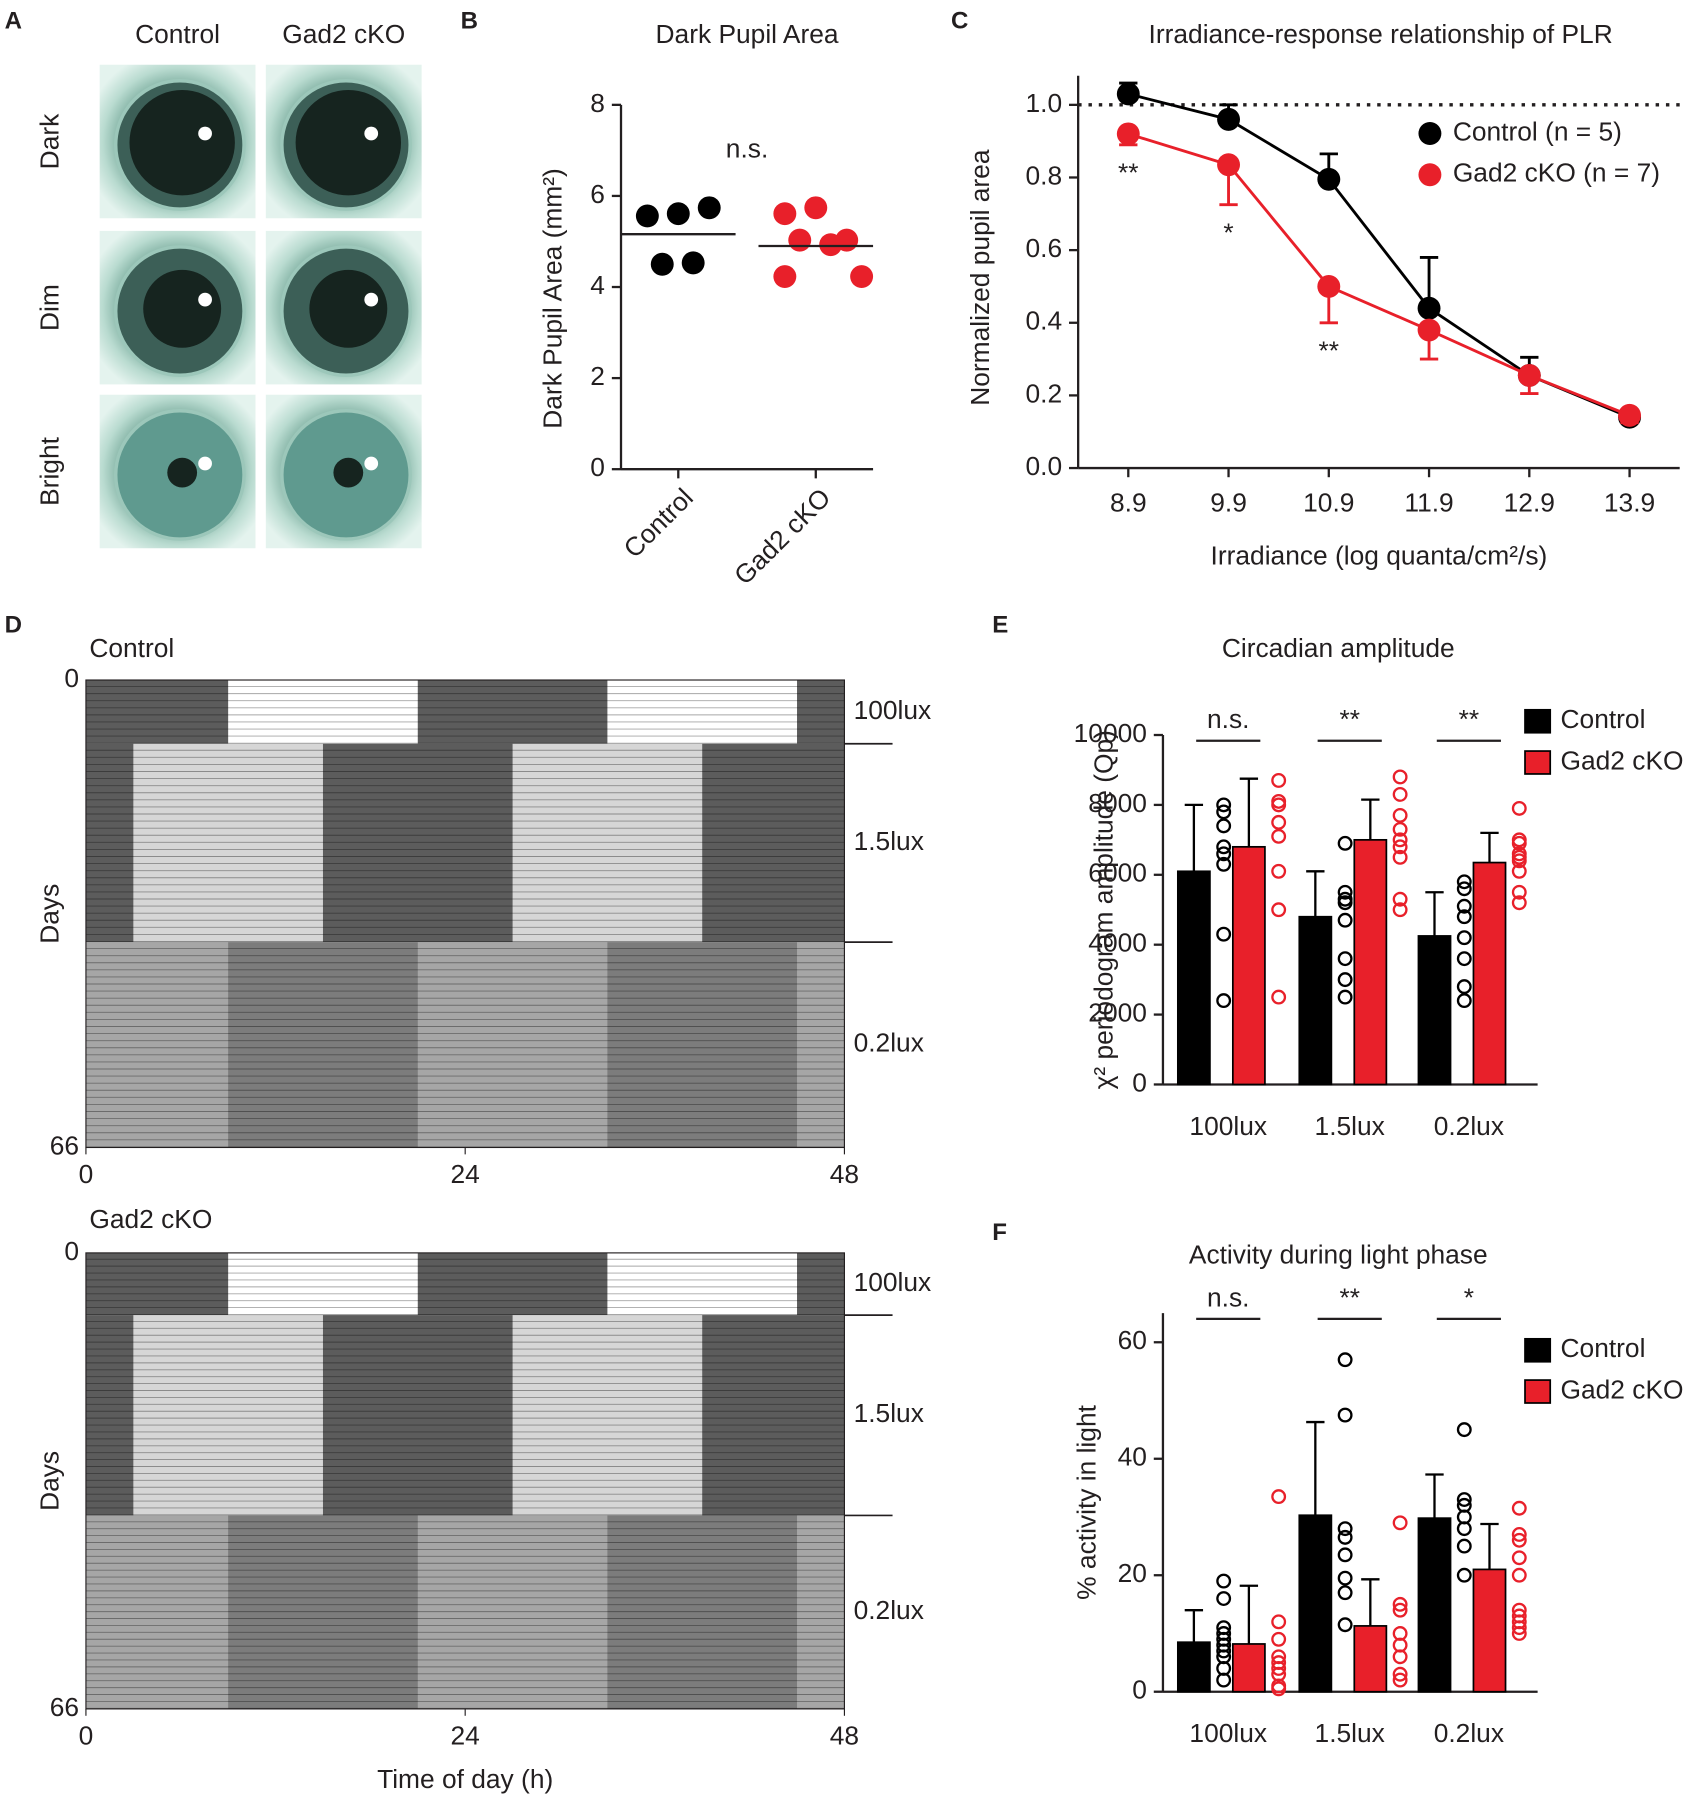 The width and height of the screenshot is (1690, 1800). Describe the element at coordinates (1381, 34) in the screenshot. I see `chart-title: Irradiance-response relationship of PLR` at that location.